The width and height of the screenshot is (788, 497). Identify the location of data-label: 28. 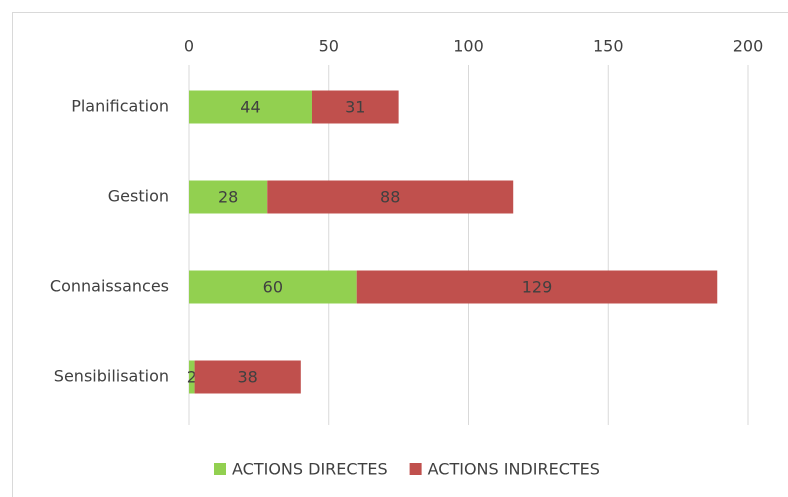
(228, 197).